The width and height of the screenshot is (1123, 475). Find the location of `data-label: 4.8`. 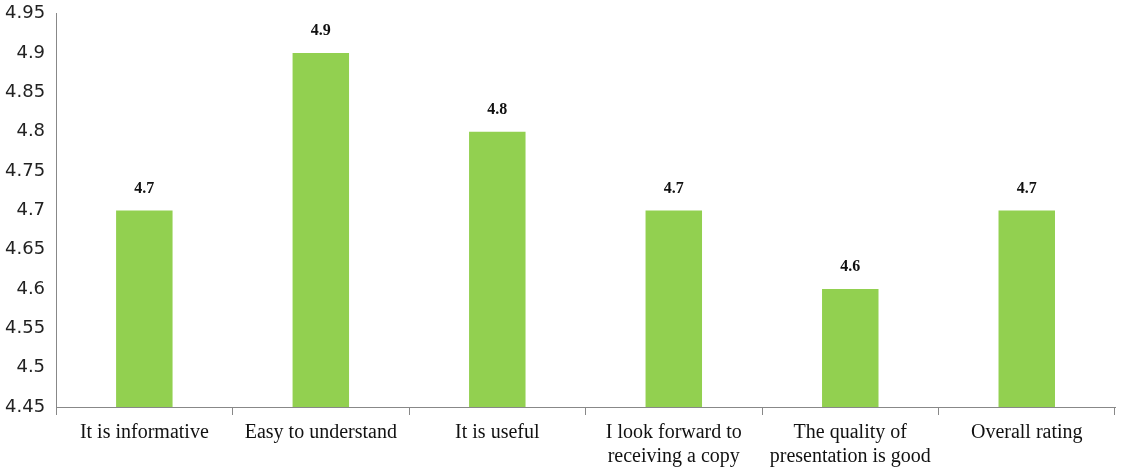

data-label: 4.8 is located at coordinates (497, 108).